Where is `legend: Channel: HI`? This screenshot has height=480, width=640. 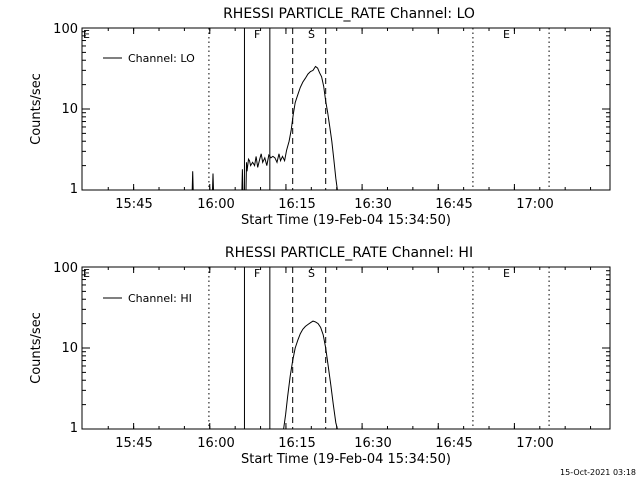
legend: Channel: HI is located at coordinates (147, 298).